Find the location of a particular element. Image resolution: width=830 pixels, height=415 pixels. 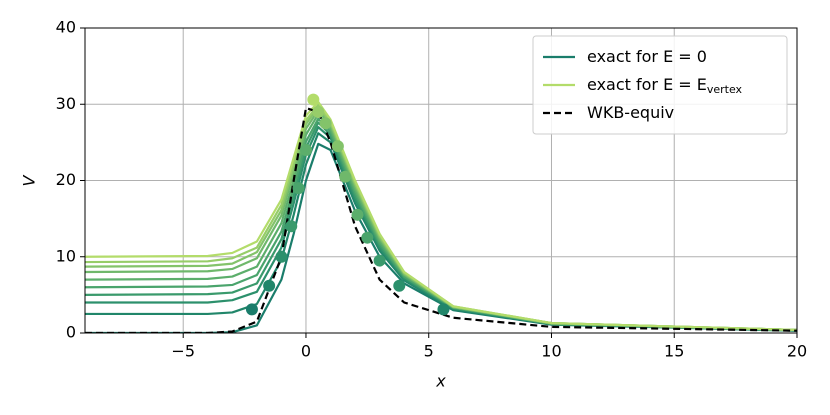

legend-subscript: vertex is located at coordinates (725, 89).